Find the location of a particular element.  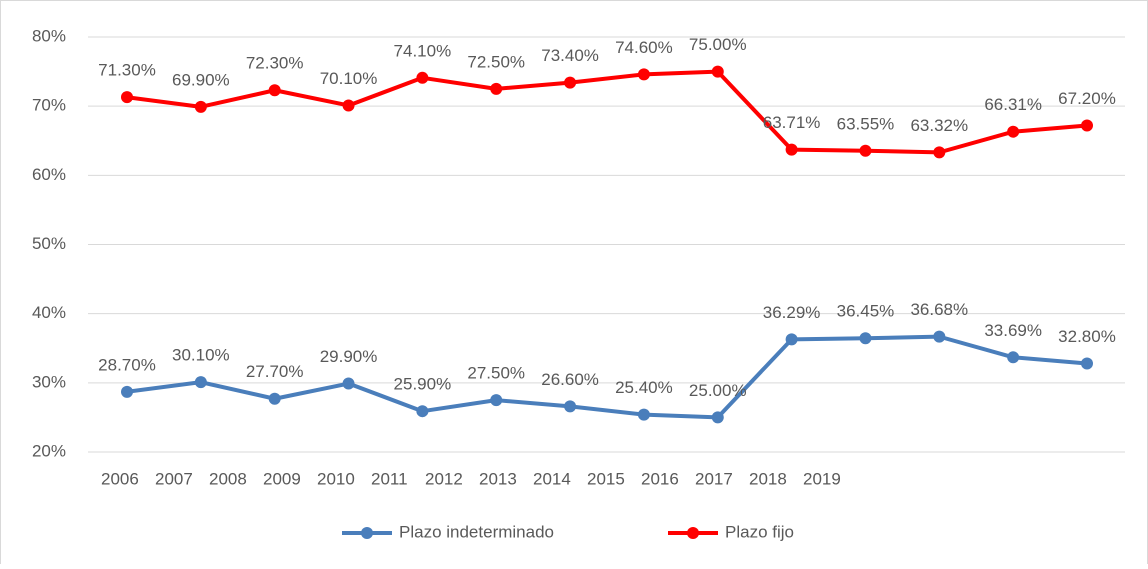

y-tick-label: 60% is located at coordinates (49, 174).